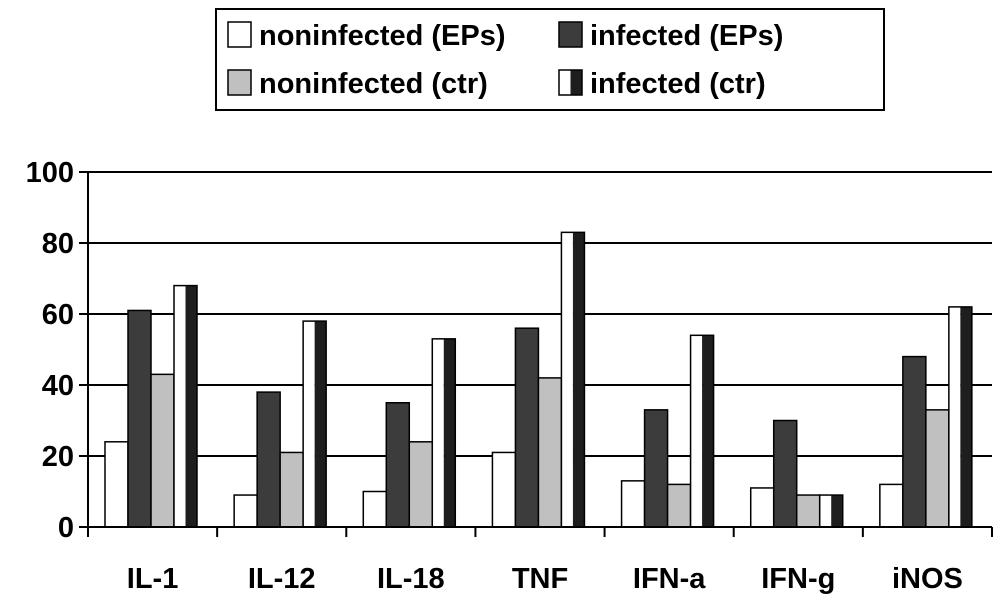 The width and height of the screenshot is (1000, 602). I want to click on bar-IFN-g-noninfected (ctr), so click(808, 511).